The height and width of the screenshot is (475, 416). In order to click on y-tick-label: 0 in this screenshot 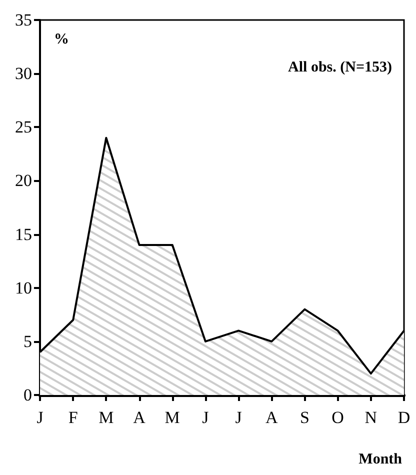, I will do `click(28, 395)`.